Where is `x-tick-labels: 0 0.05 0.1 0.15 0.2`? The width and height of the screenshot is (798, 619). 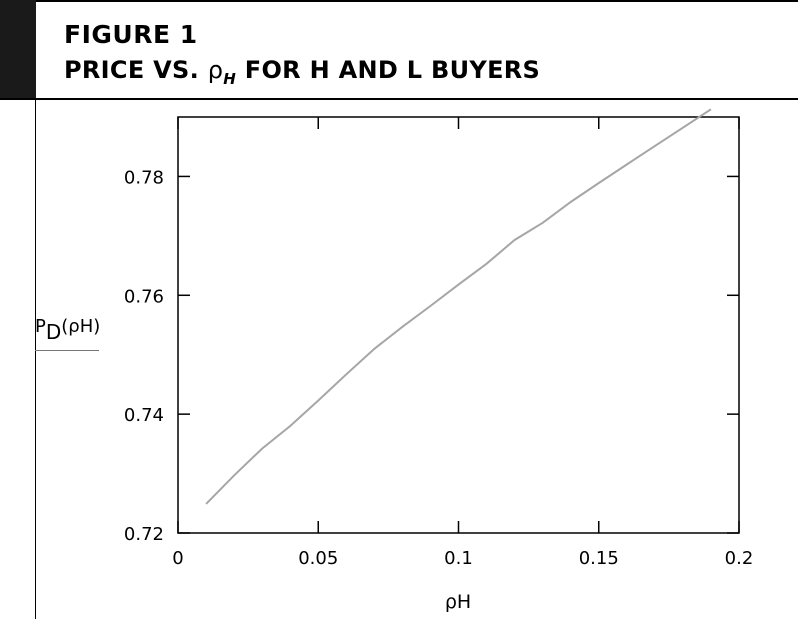 x-tick-labels: 0 0.05 0.1 0.15 0.2 is located at coordinates (462, 558).